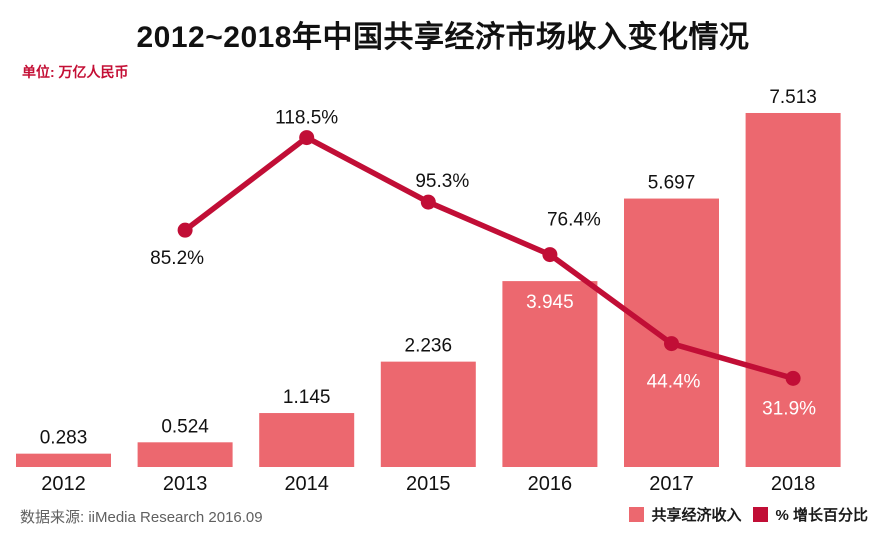  What do you see at coordinates (550, 302) in the screenshot?
I see `bar-value-2016: 3.945` at bounding box center [550, 302].